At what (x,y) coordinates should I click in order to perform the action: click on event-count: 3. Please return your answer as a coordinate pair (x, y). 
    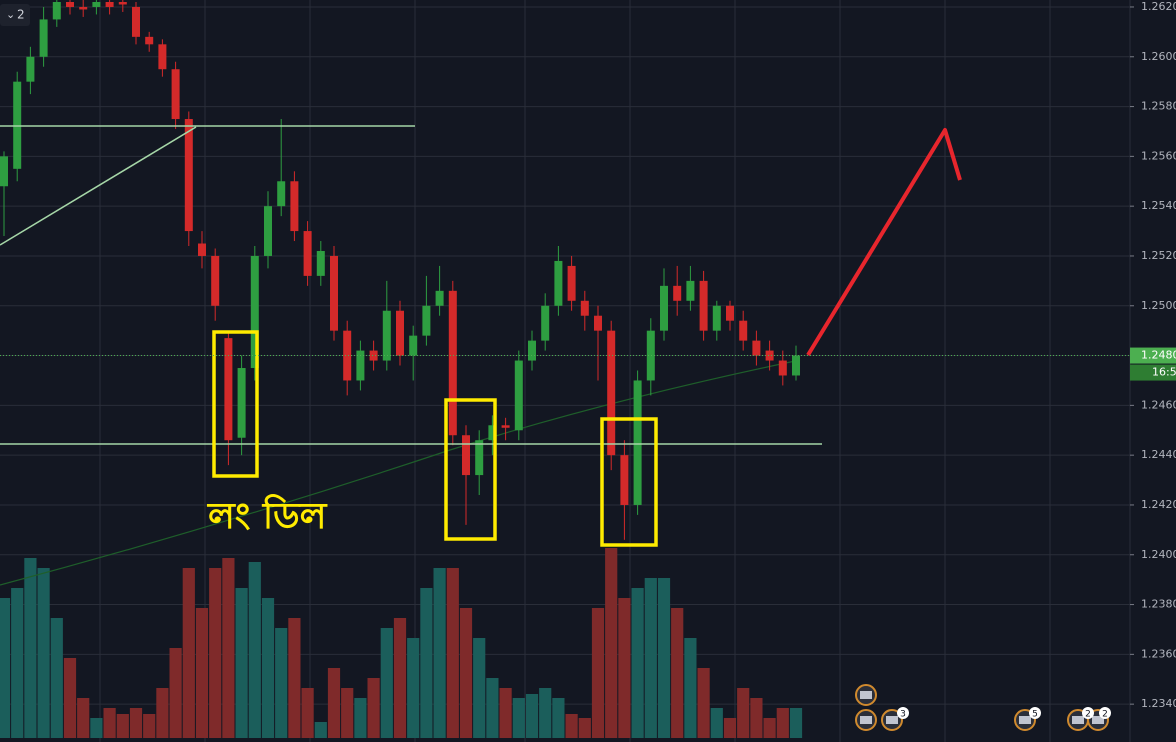
    Looking at the image, I should click on (903, 715).